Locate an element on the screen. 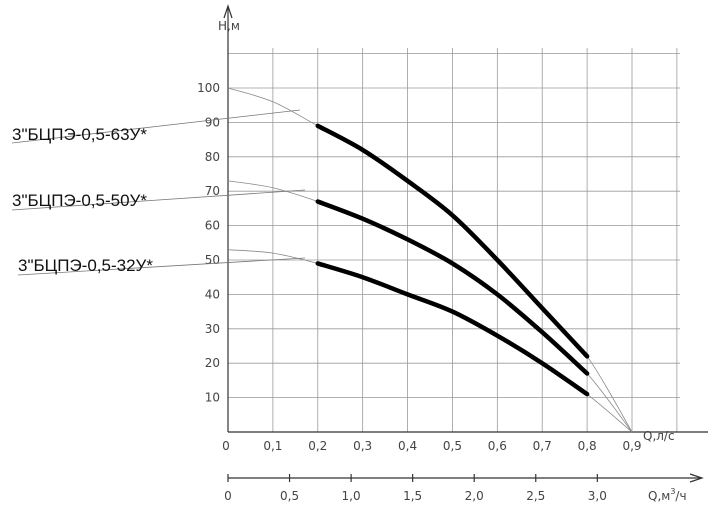 This screenshot has height=525, width=720. x2-axis-title-main: Q,м is located at coordinates (659, 496).